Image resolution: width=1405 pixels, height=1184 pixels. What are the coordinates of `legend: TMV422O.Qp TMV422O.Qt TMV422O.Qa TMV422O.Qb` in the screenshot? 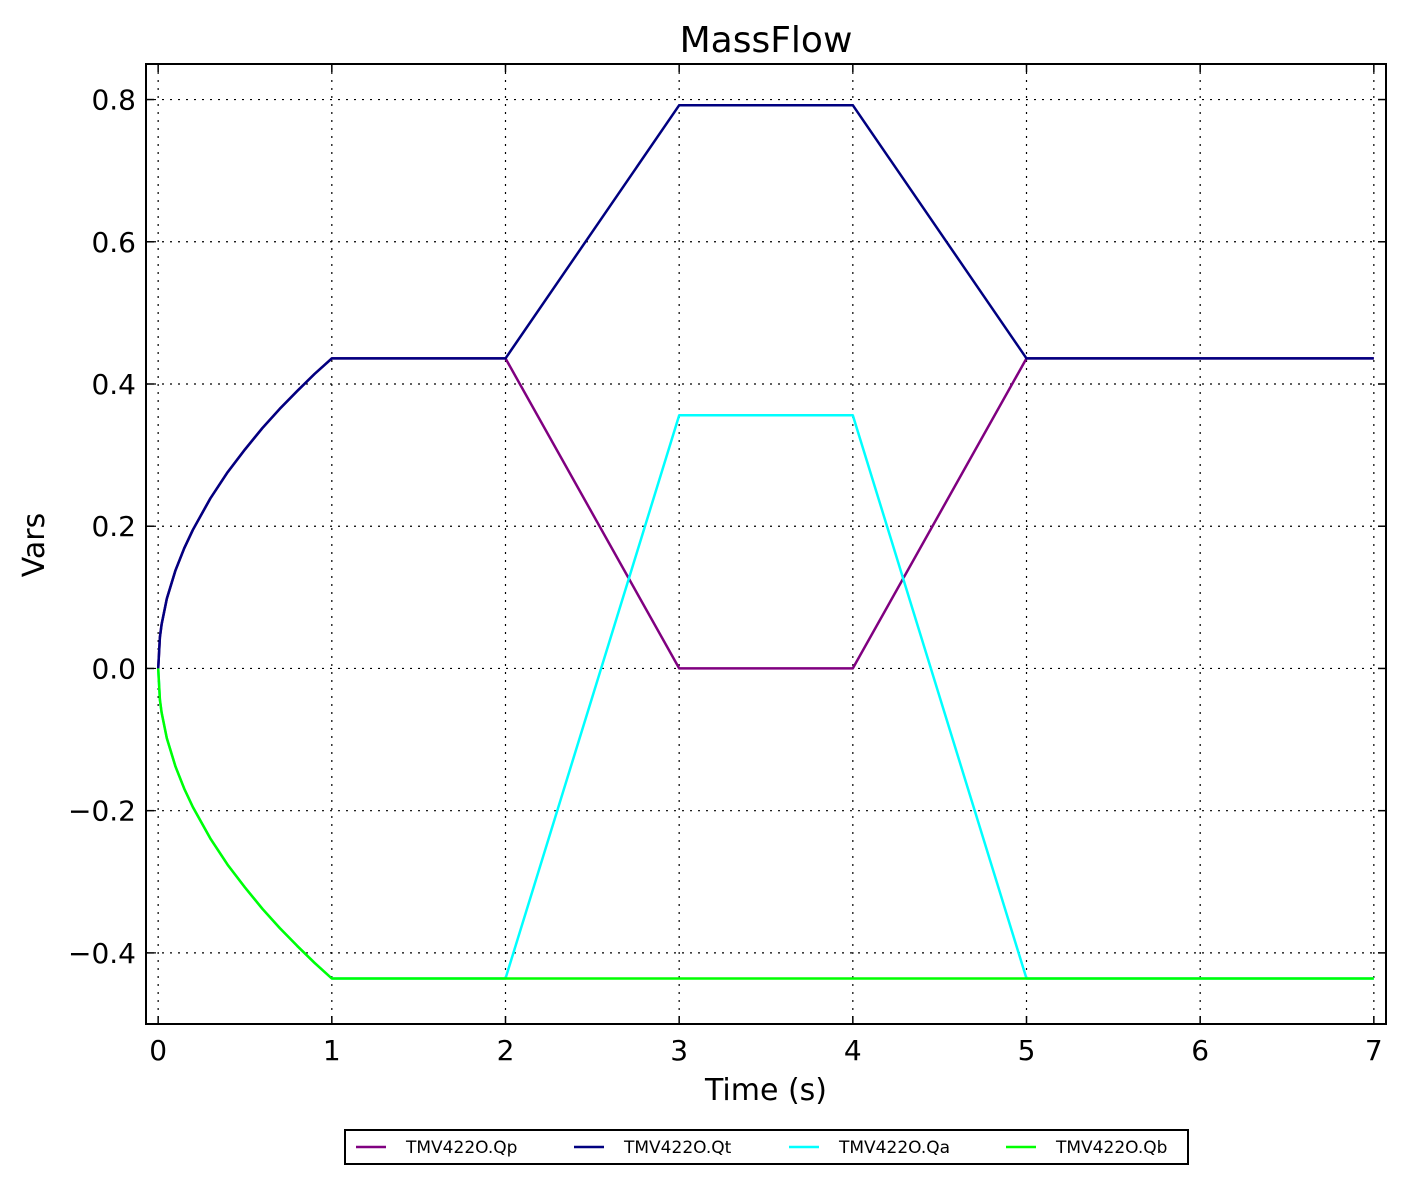 It's located at (766, 1147).